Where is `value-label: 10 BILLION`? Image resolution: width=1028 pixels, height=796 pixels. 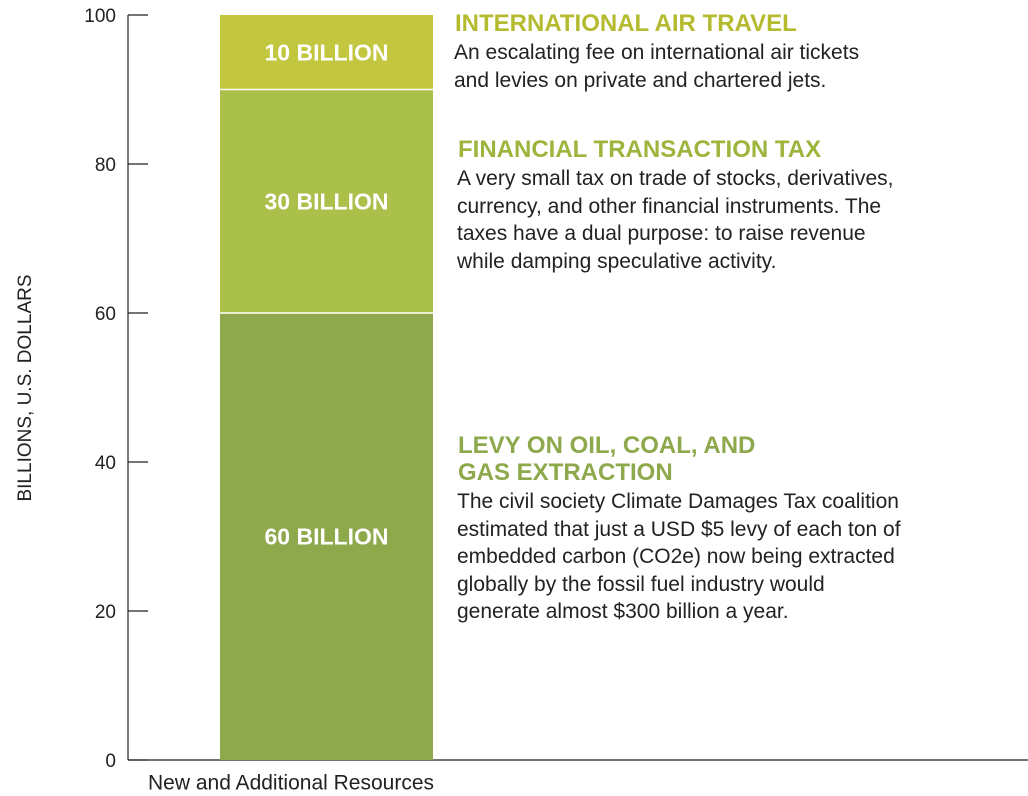 value-label: 10 BILLION is located at coordinates (327, 52).